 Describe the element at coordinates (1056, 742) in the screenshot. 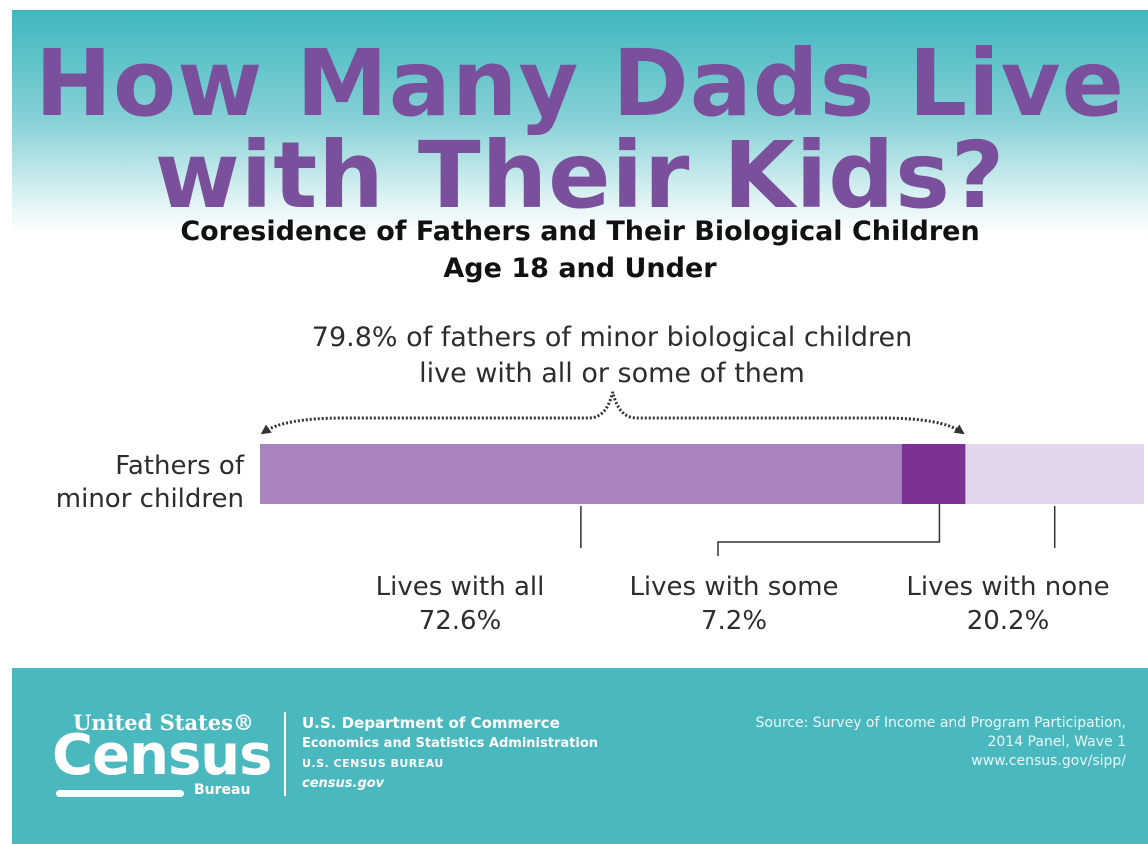

I see `source-line-2: 2014 Panel, Wave 1` at that location.